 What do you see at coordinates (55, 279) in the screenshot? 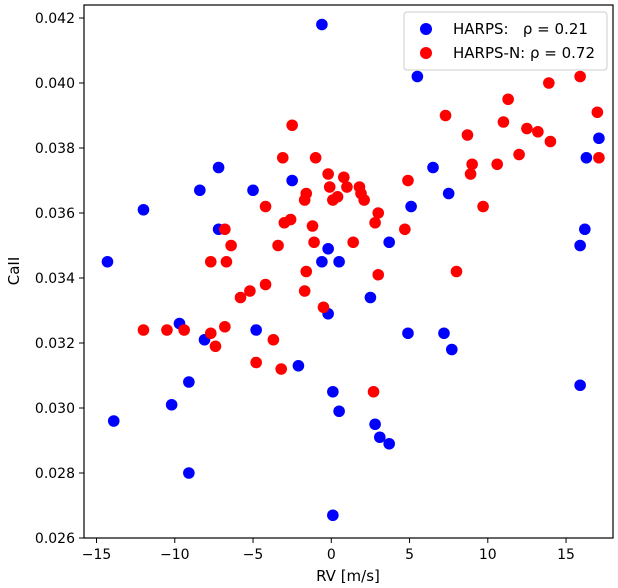
I see `y-tick-label: 0.034` at bounding box center [55, 279].